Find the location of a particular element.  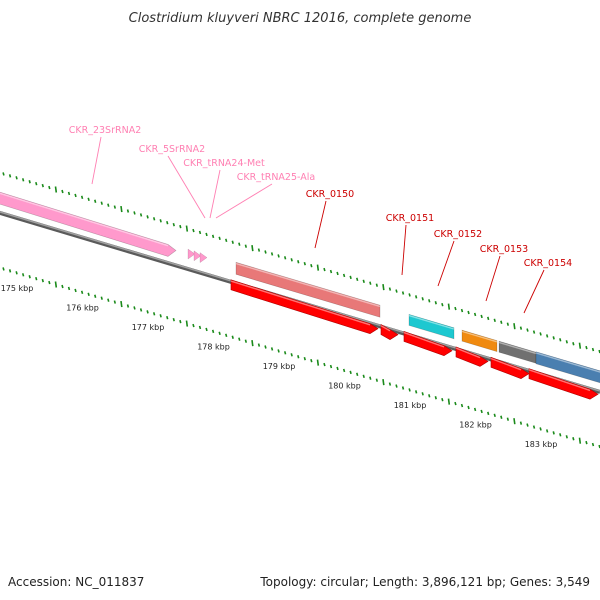

feature-ckr-0152-highlight is located at coordinates (479, 336).